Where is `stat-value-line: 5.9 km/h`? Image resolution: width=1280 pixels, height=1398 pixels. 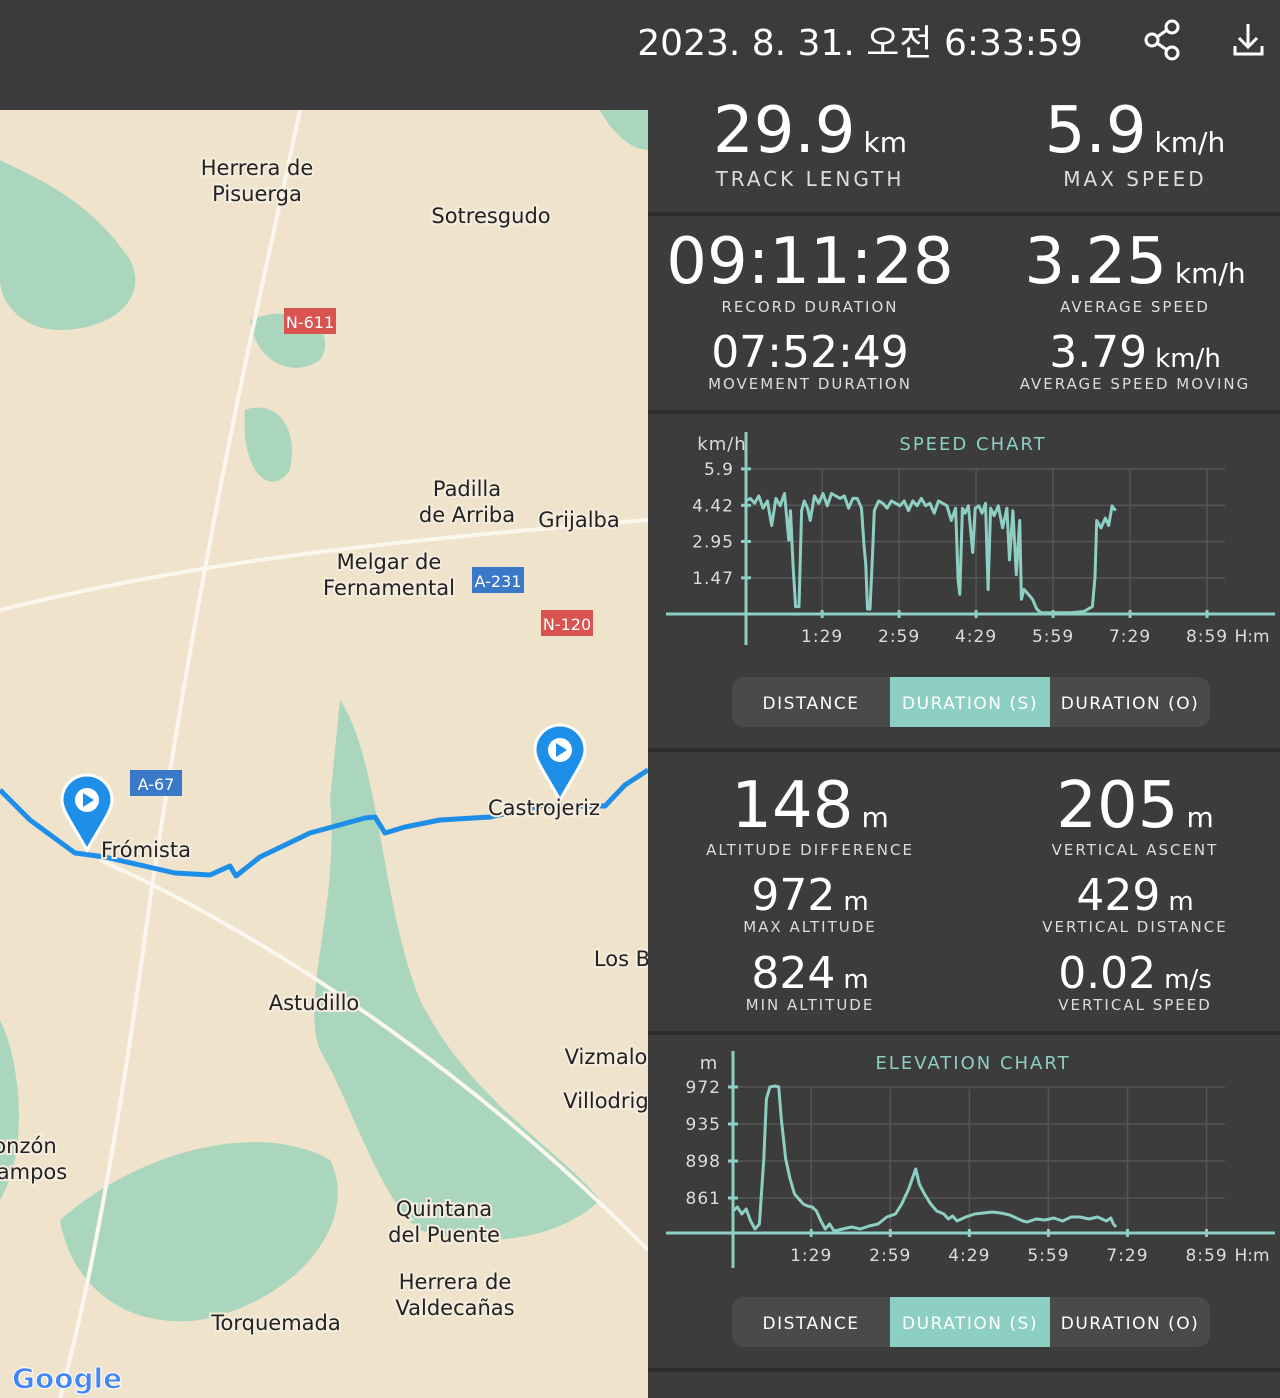 stat-value-line: 5.9 km/h is located at coordinates (1135, 131).